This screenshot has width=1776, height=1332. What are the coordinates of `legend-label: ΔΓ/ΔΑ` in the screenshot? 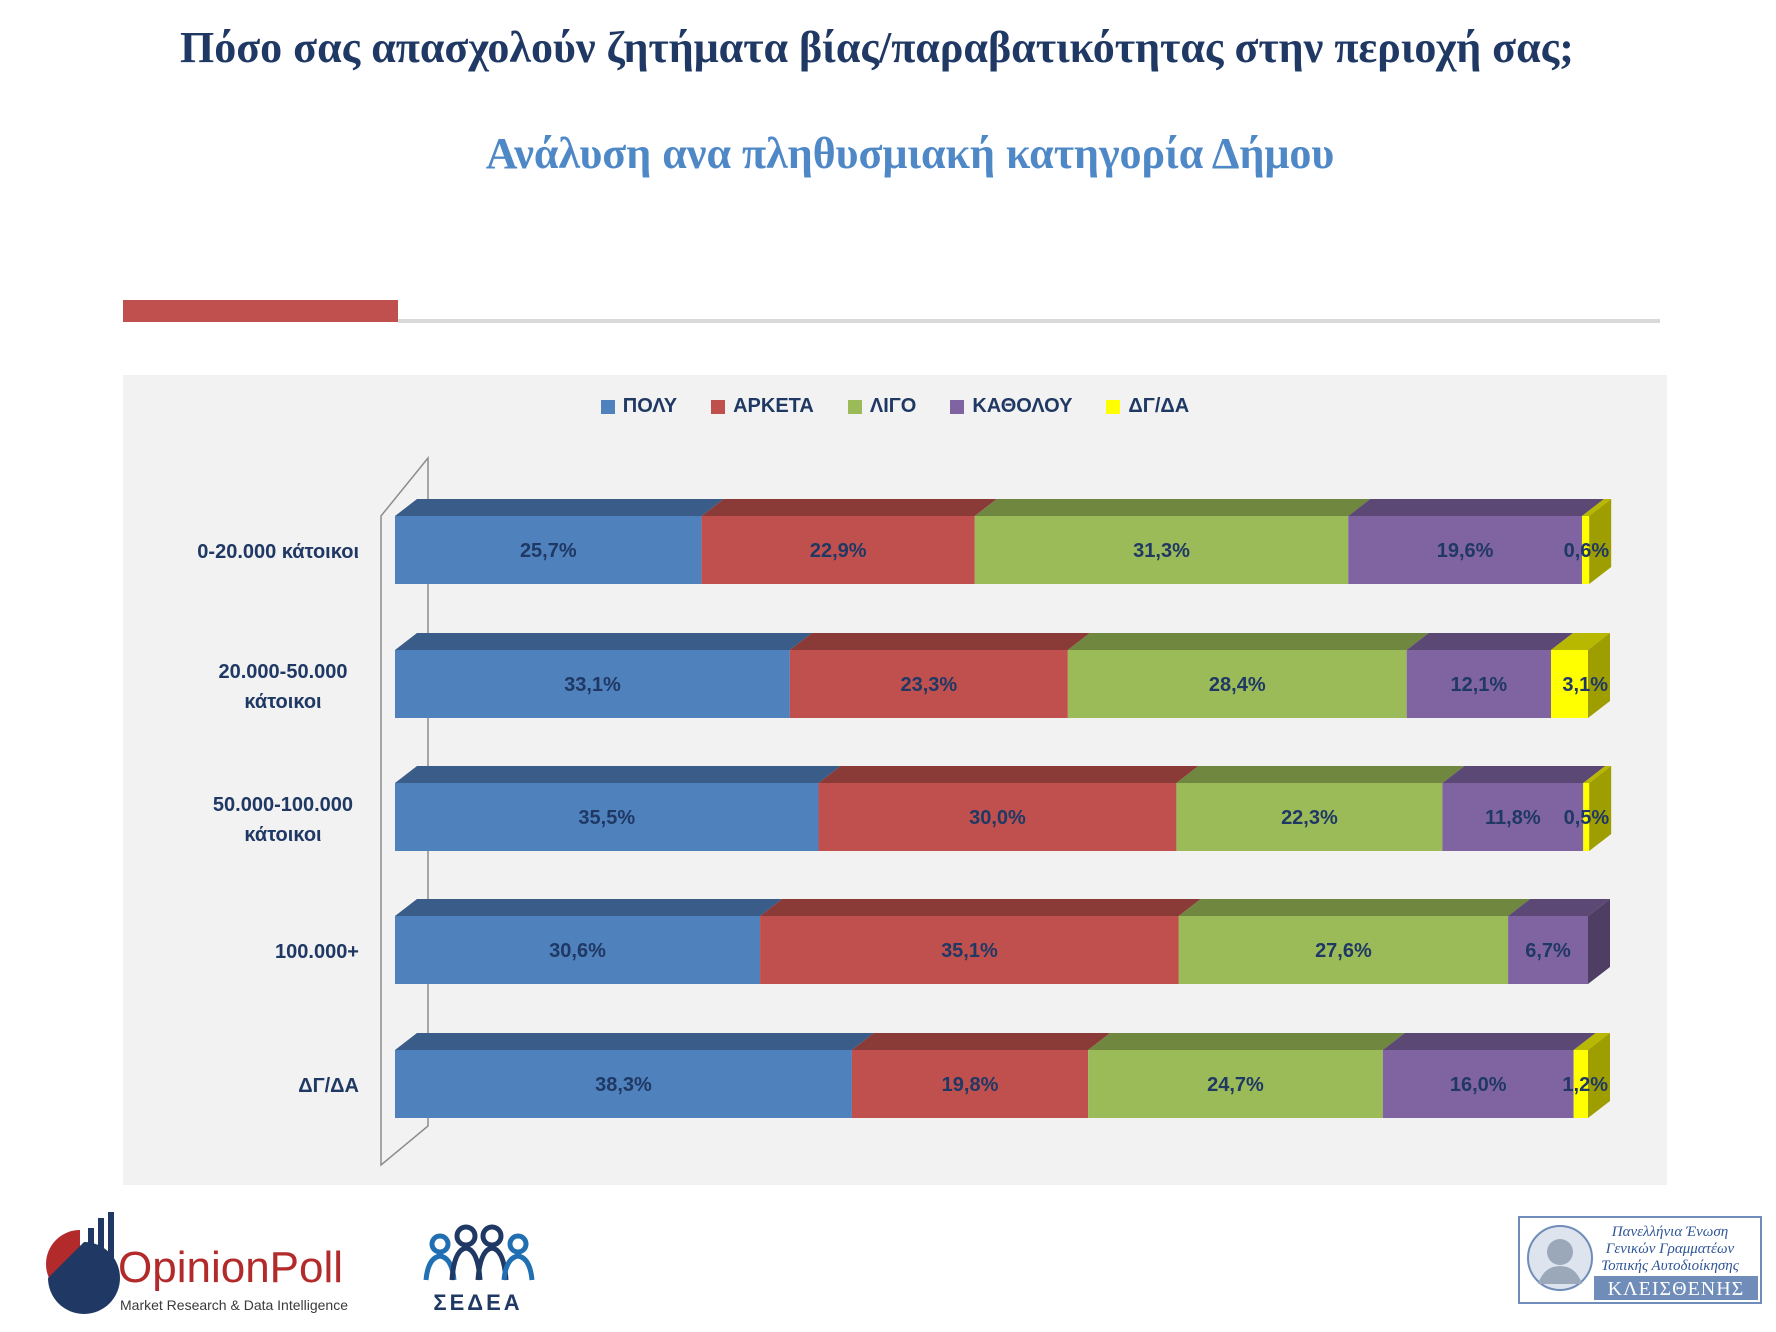 It's located at (1159, 406).